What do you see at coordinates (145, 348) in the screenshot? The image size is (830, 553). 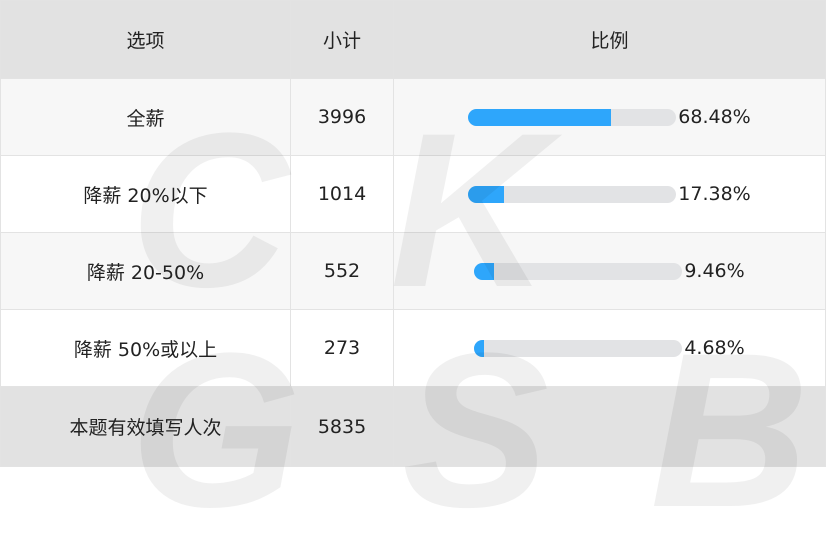 I see `option-cell: 降薪 50%或以上` at bounding box center [145, 348].